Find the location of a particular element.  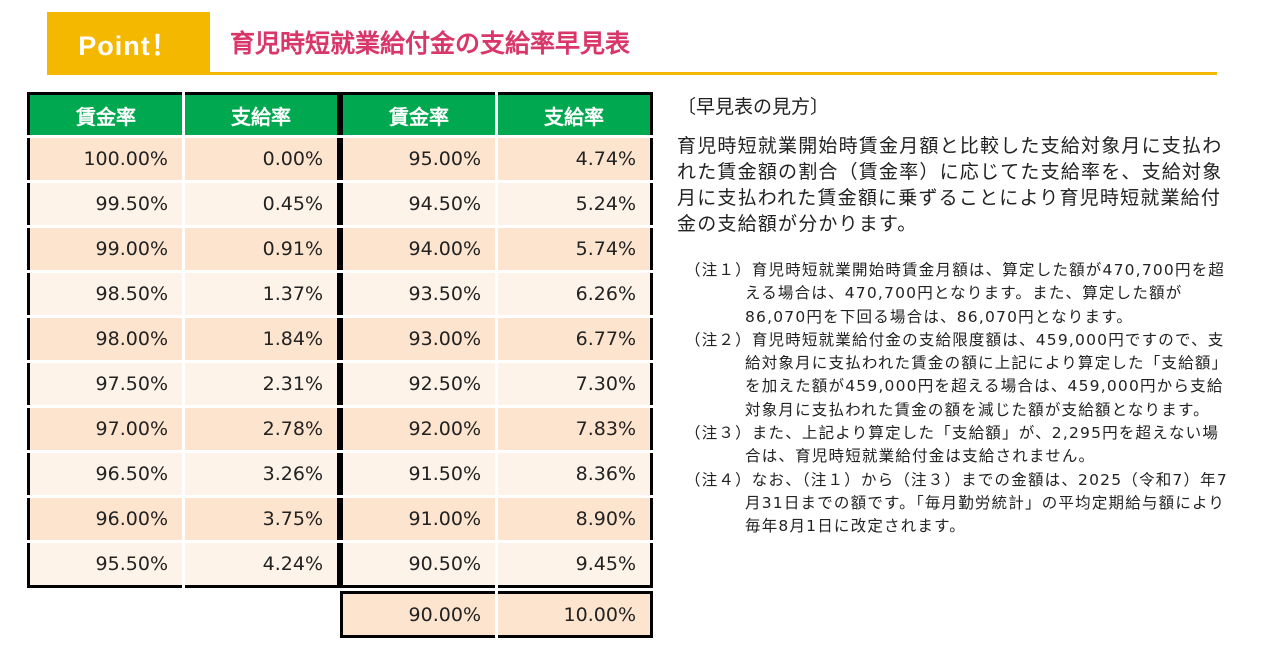

rate-table-extra-row: 90.00% 10.00% is located at coordinates (496, 614).